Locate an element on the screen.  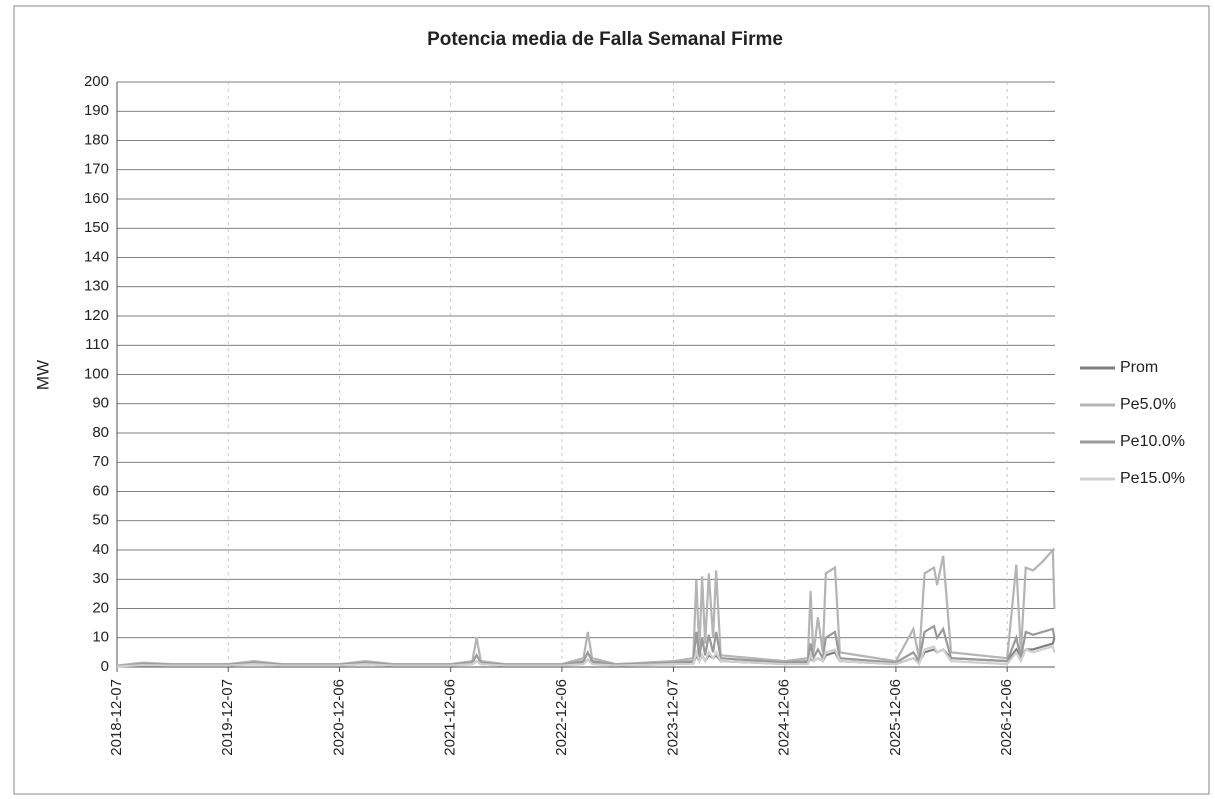
legend-label: Pe15.0% is located at coordinates (1152, 478).